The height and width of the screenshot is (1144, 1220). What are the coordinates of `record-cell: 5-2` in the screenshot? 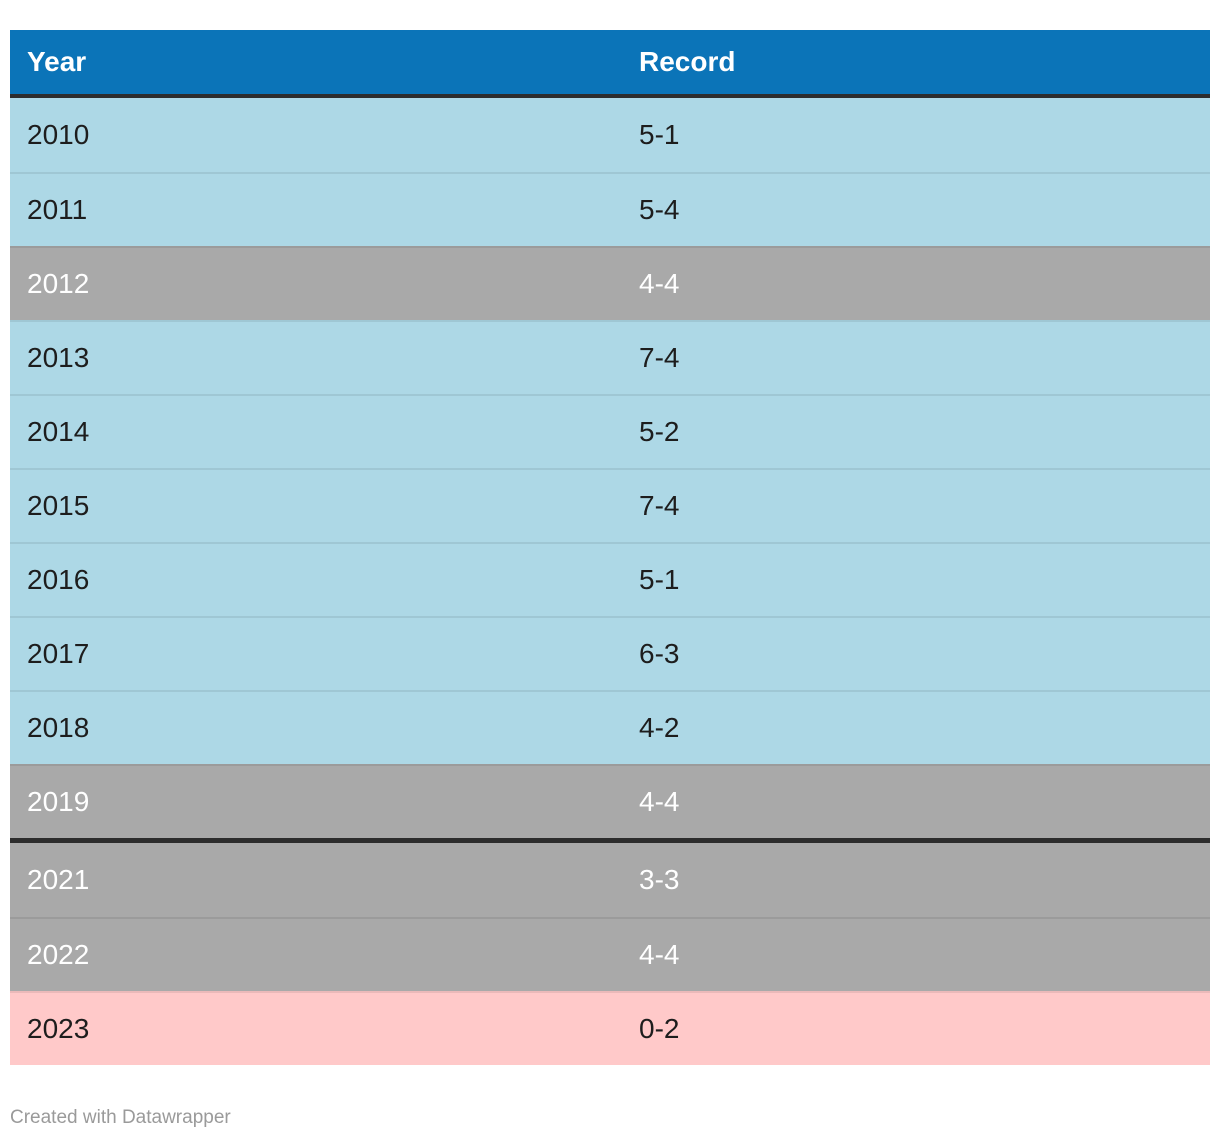 It's located at (659, 431).